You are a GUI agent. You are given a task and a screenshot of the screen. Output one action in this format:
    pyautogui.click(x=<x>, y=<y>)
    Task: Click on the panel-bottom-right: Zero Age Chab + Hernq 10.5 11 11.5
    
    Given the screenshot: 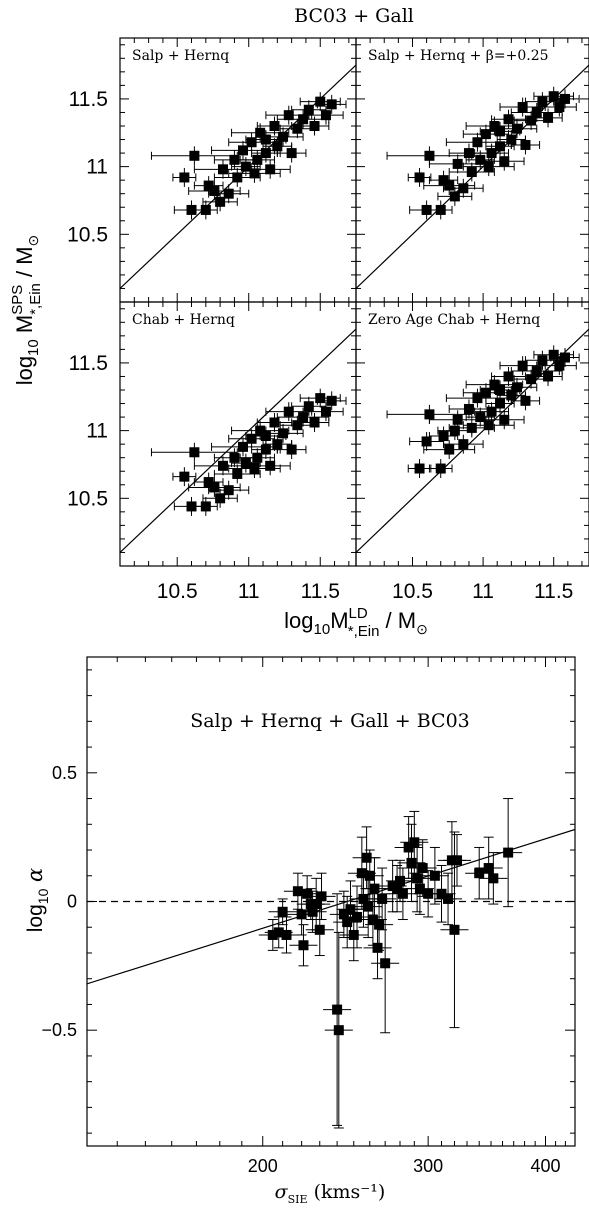 What is the action you would take?
    pyautogui.click(x=472, y=452)
    